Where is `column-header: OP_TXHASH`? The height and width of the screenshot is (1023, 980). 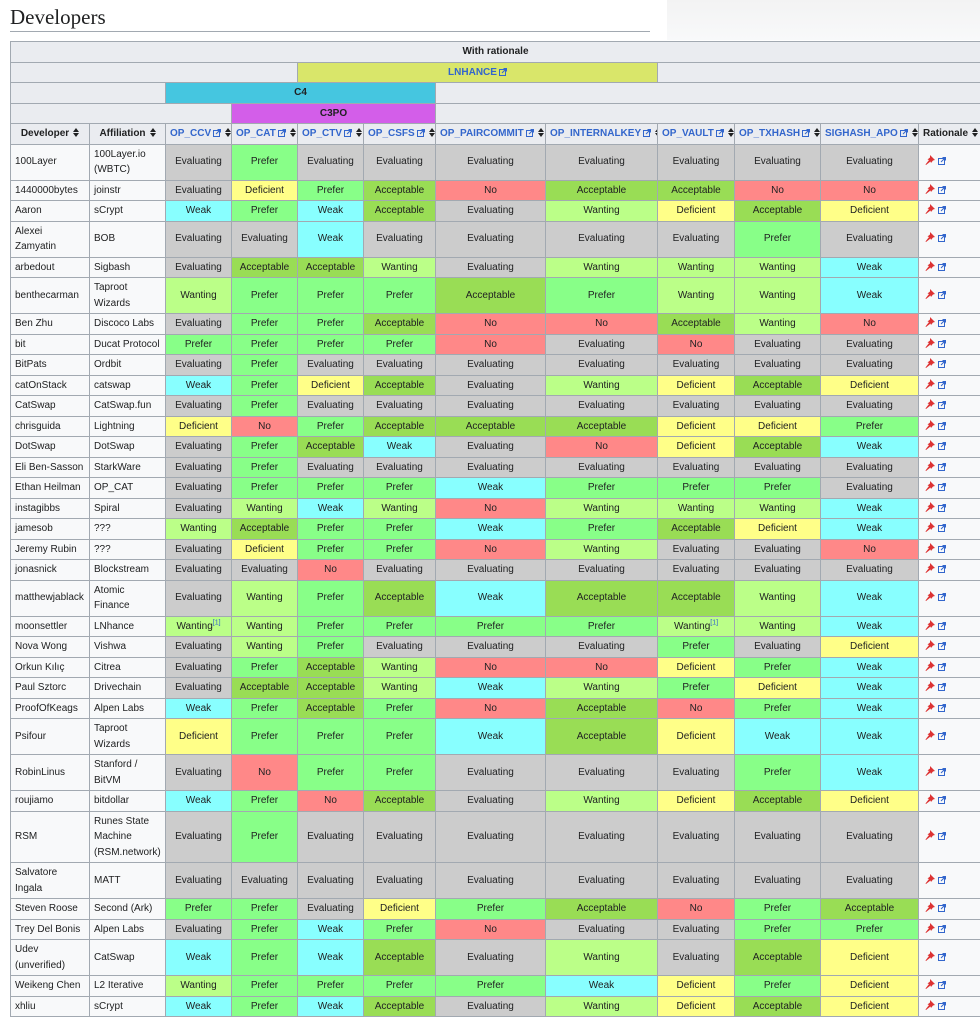 column-header: OP_TXHASH is located at coordinates (777, 134).